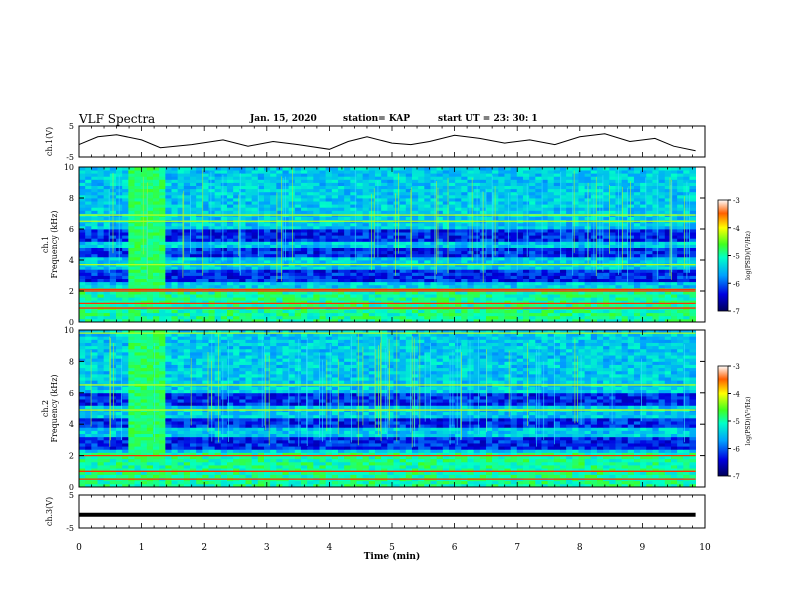  I want to click on x-tick-label: 5, so click(392, 548).